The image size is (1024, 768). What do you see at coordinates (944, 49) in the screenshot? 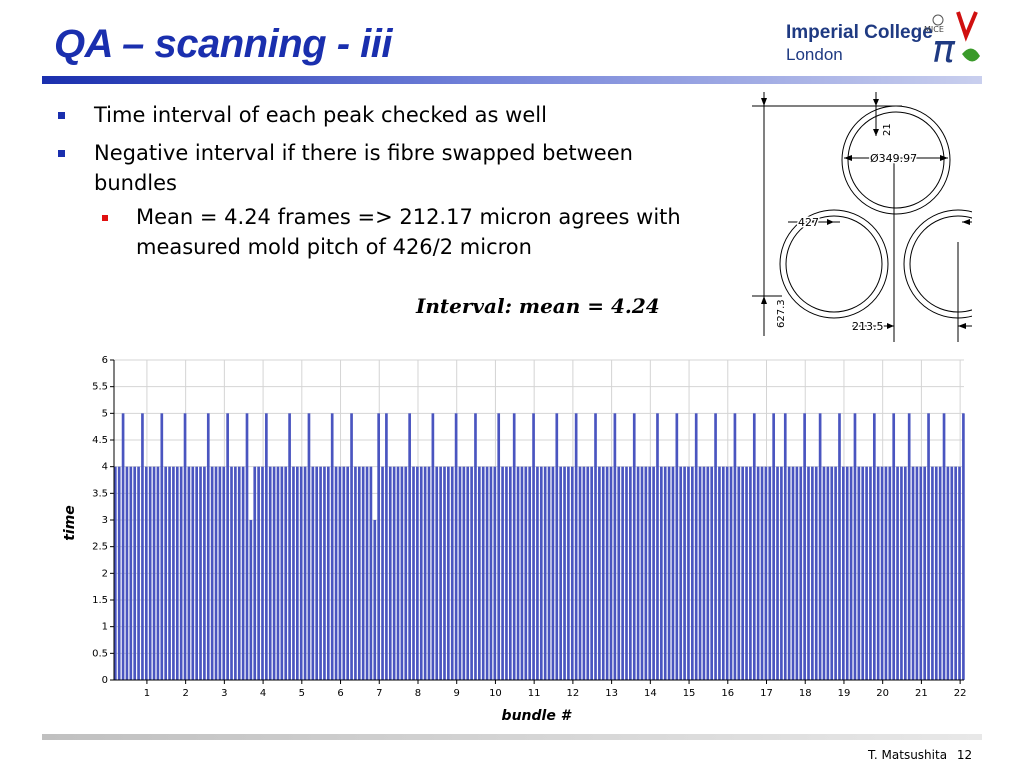
I see `mice-logo-pi: π` at bounding box center [944, 49].